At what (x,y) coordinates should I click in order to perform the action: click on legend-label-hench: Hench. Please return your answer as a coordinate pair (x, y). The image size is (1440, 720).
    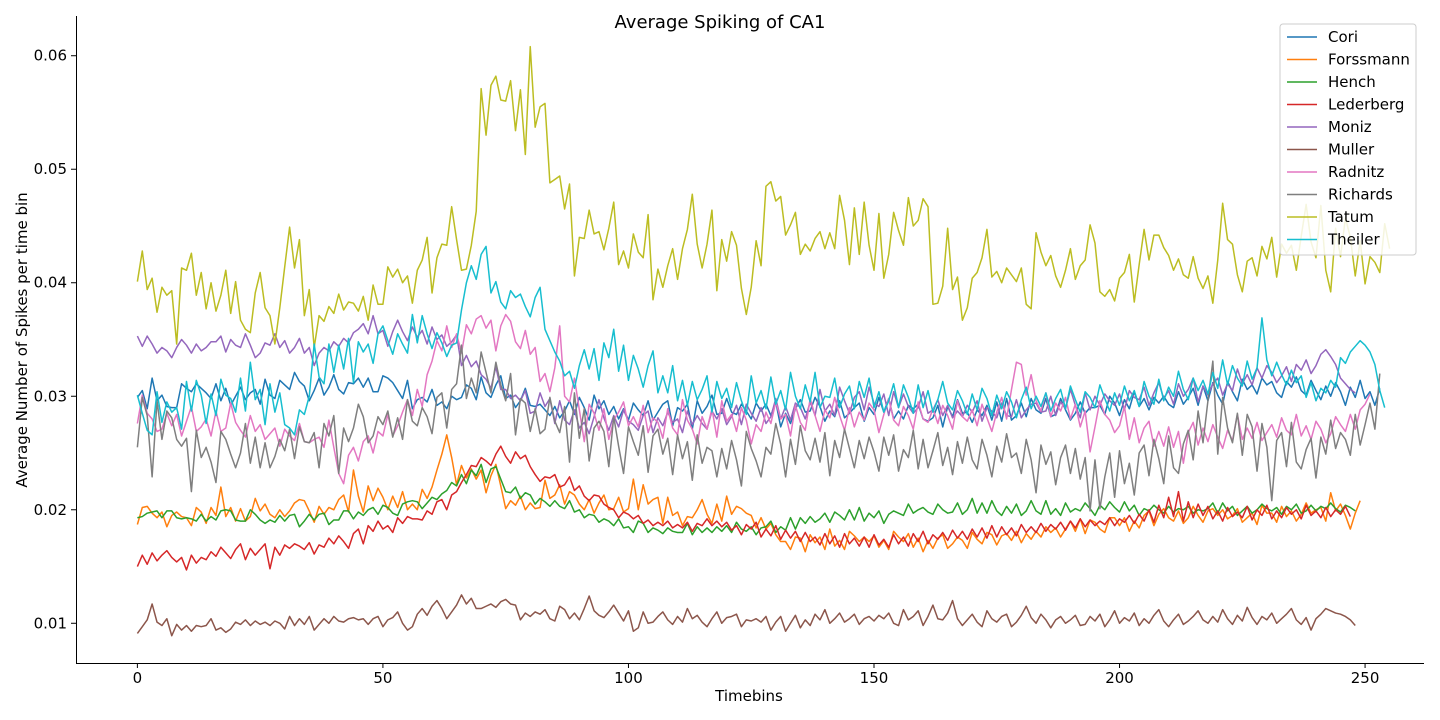
    Looking at the image, I should click on (1352, 82).